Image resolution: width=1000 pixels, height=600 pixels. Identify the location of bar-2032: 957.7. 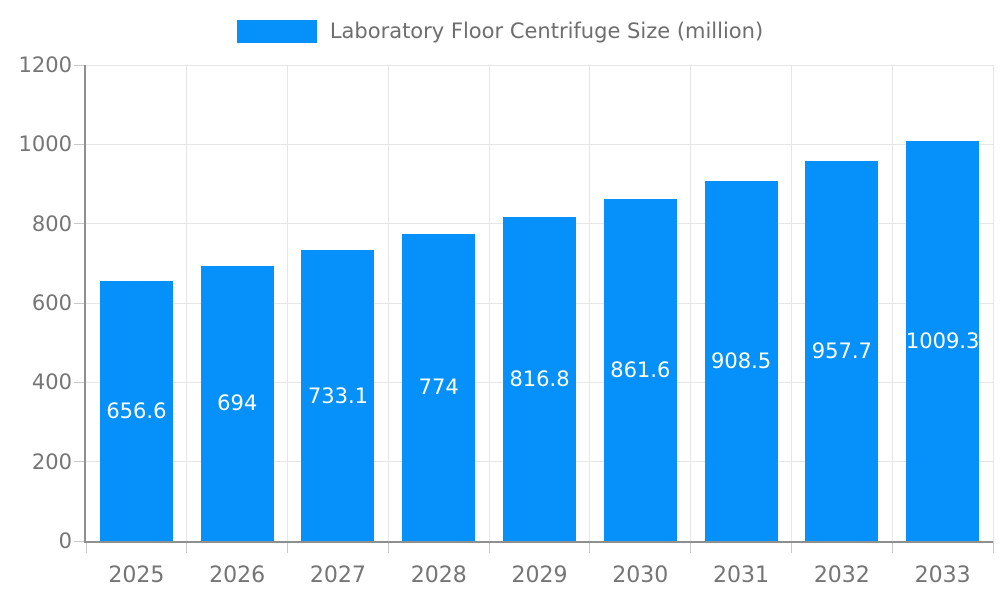
(842, 351).